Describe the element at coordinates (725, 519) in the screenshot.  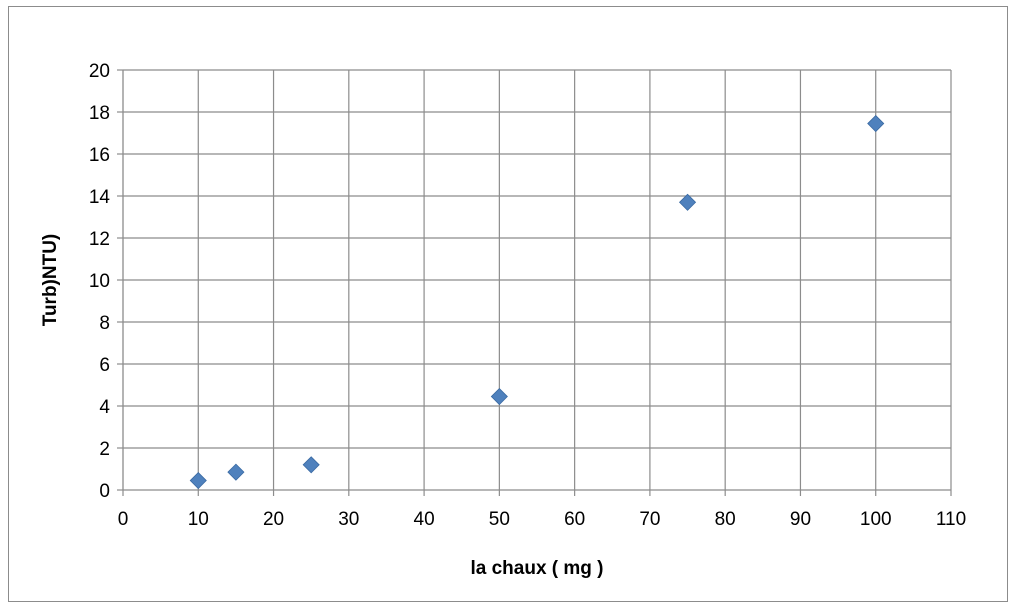
I see `x-tick-label: 80` at that location.